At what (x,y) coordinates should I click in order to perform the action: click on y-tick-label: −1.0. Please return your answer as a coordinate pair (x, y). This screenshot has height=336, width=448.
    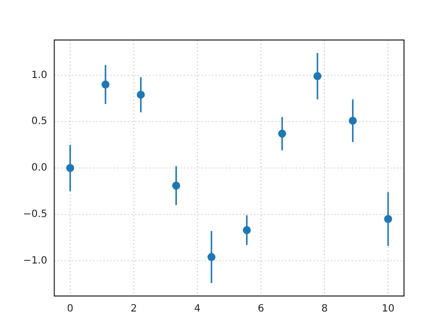
    Looking at the image, I should click on (35, 260).